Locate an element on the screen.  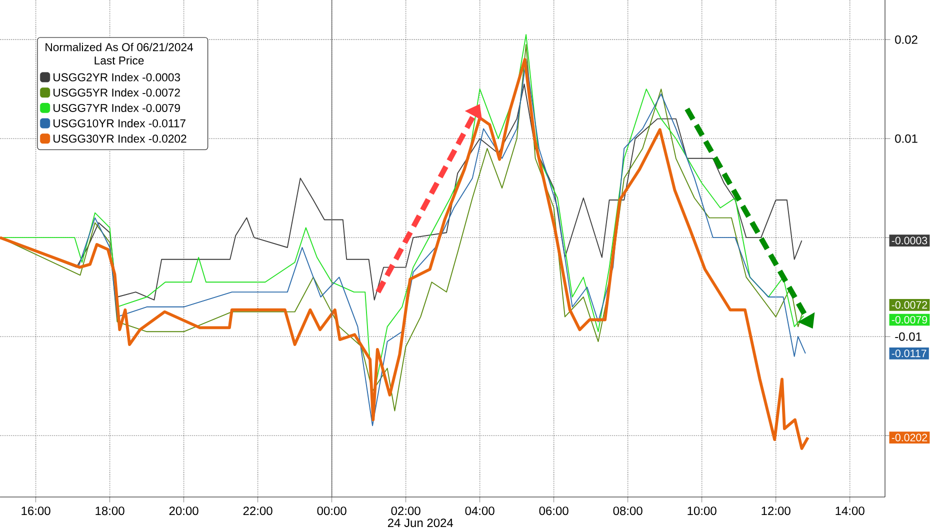
x-tick-label: 20:00 is located at coordinates (183, 511).